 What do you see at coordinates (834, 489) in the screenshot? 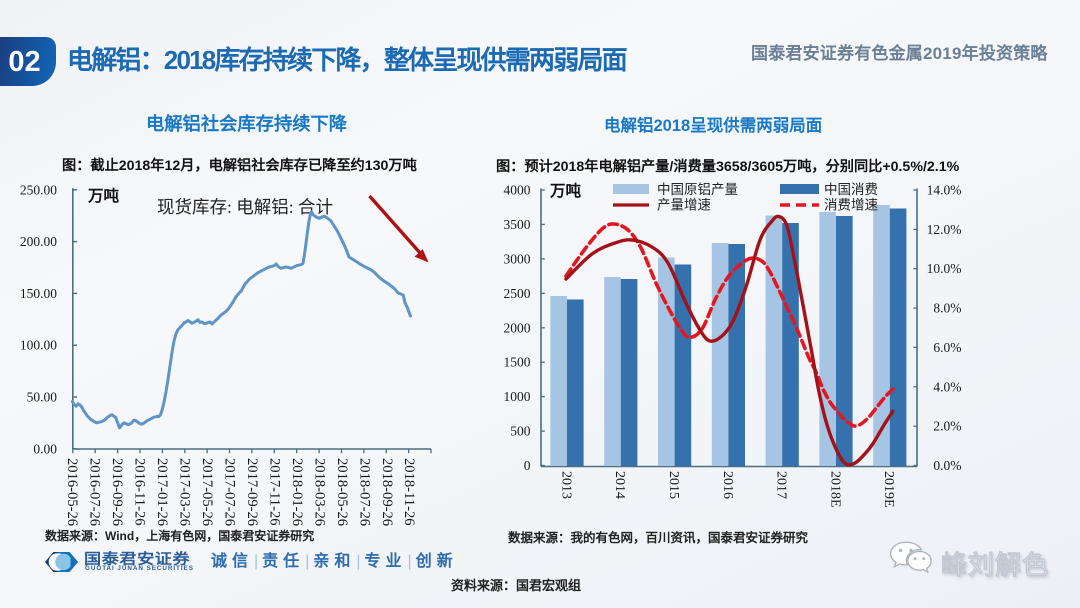
I see `svg-text: 2018E` at bounding box center [834, 489].